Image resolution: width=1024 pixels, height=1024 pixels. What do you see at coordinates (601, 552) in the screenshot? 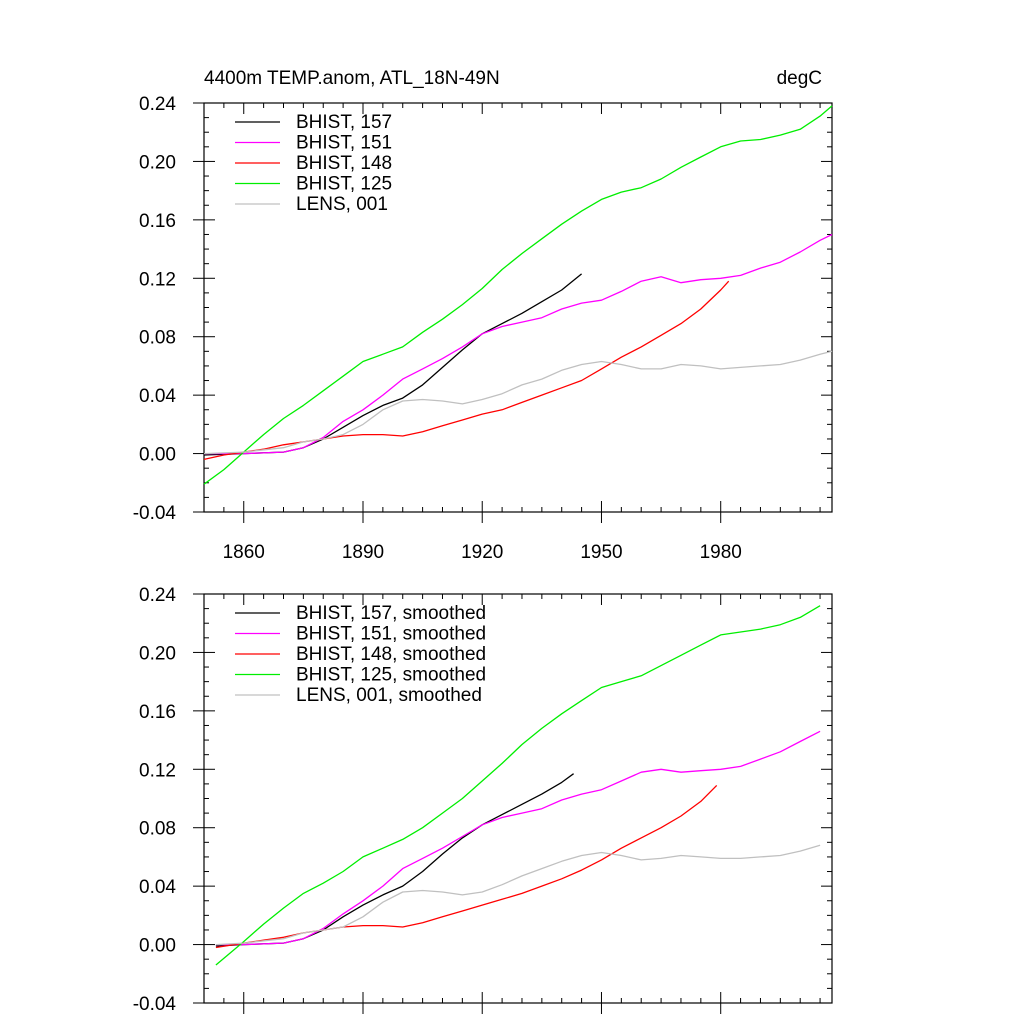
I see `x-tick-label: 1950` at bounding box center [601, 552].